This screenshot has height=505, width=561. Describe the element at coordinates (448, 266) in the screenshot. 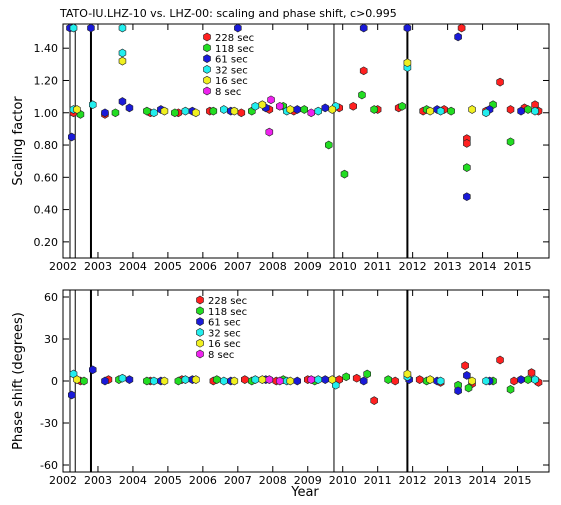

I see `x-tick-label: 2013` at that location.